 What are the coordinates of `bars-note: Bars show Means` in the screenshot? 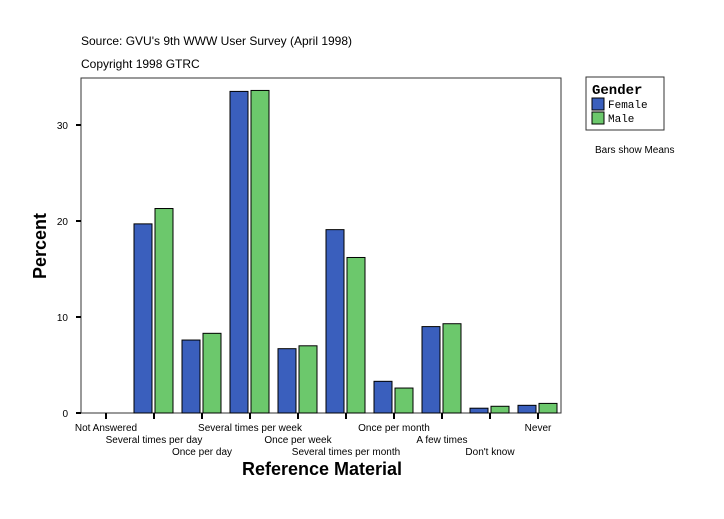 It's located at (634, 150).